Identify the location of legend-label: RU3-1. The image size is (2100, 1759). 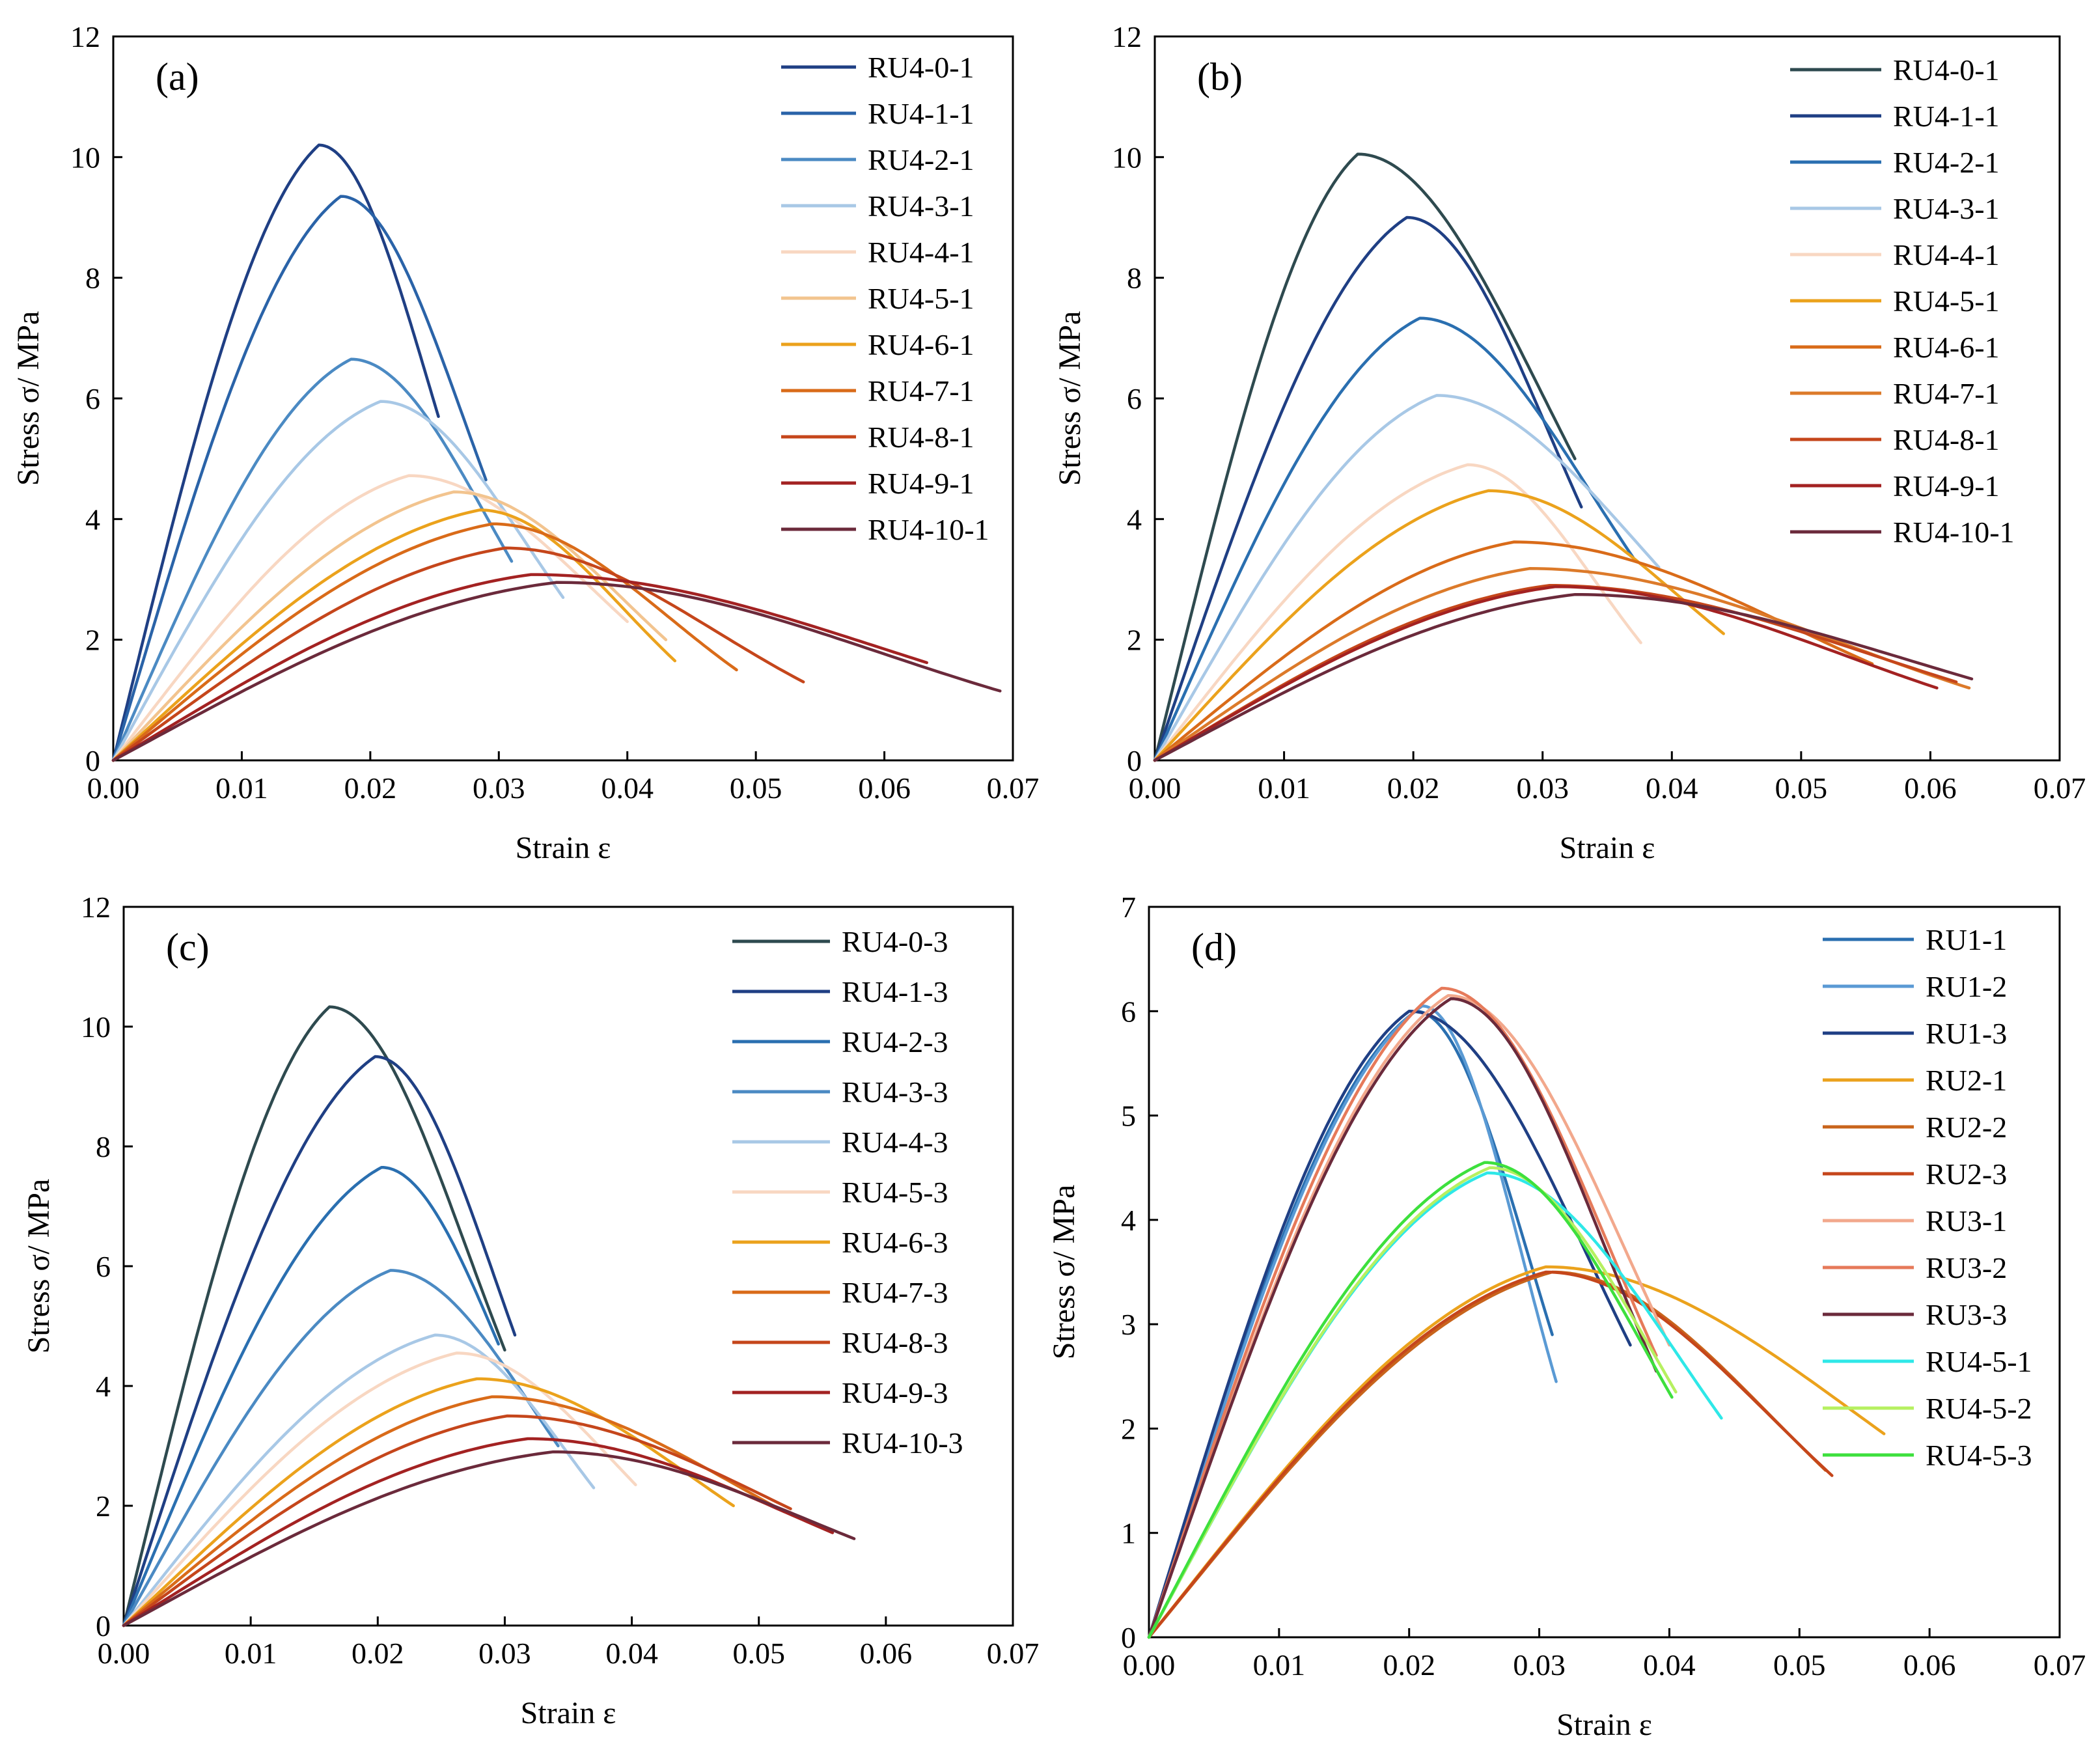
(1966, 1221).